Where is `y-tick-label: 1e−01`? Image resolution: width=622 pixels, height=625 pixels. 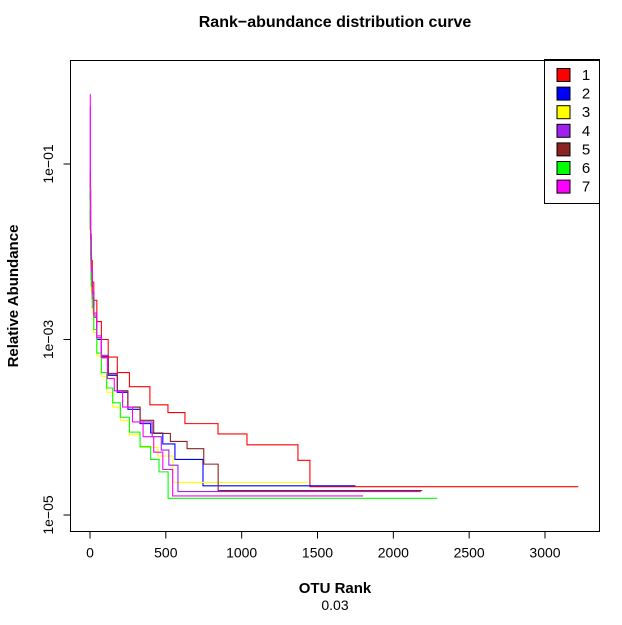 y-tick-label: 1e−01 is located at coordinates (48, 164).